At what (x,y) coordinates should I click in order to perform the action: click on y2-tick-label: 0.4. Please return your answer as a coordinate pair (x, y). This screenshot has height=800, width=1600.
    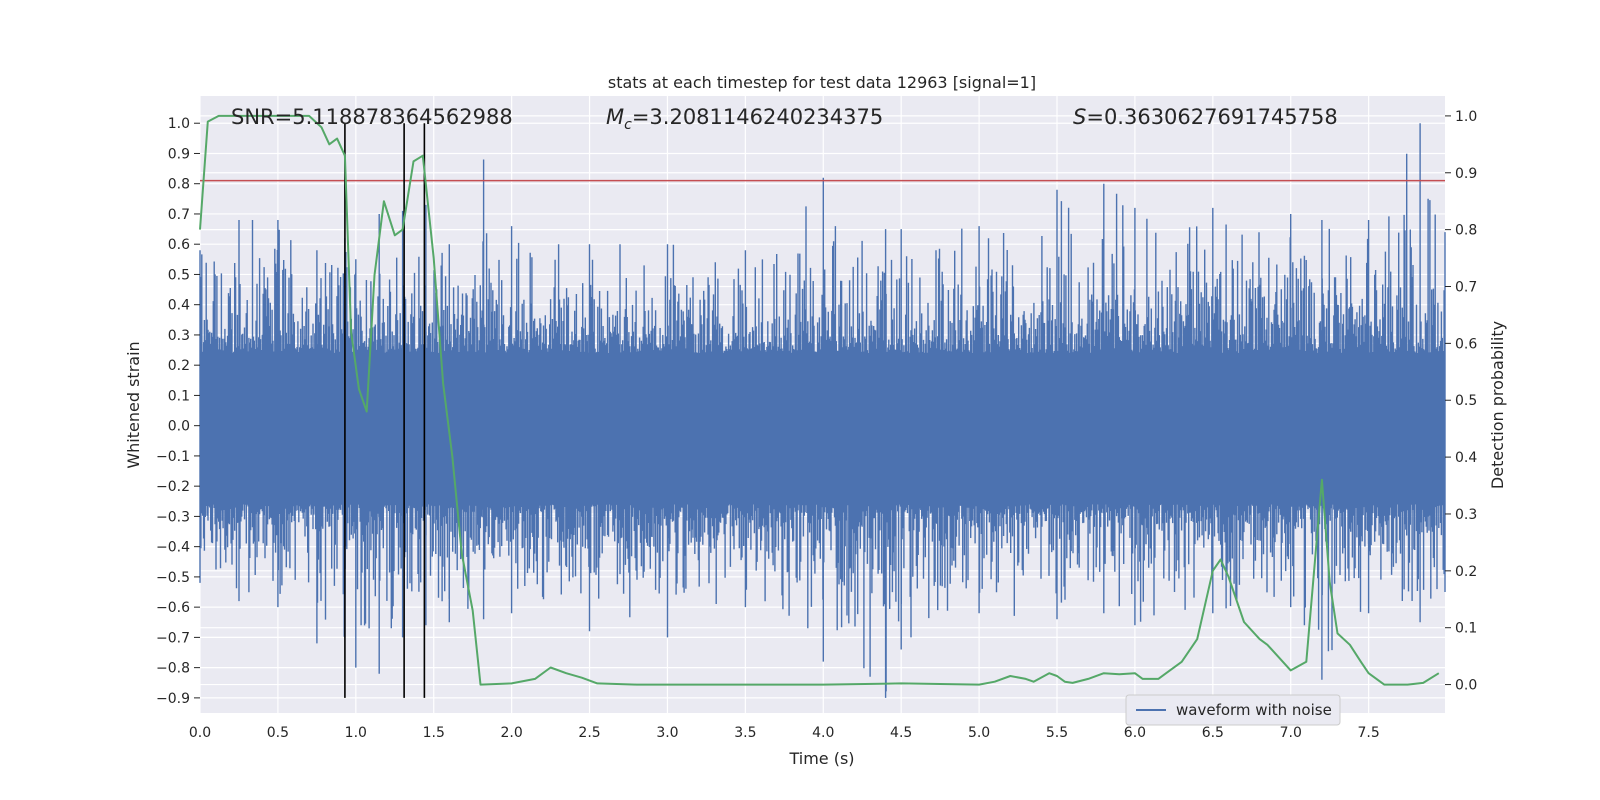
    Looking at the image, I should click on (1466, 458).